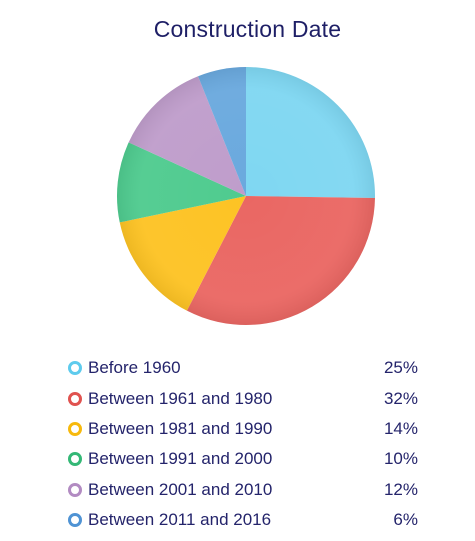 Image resolution: width=475 pixels, height=541 pixels. What do you see at coordinates (180, 428) in the screenshot?
I see `legend-label: Between 1981 and 1990` at bounding box center [180, 428].